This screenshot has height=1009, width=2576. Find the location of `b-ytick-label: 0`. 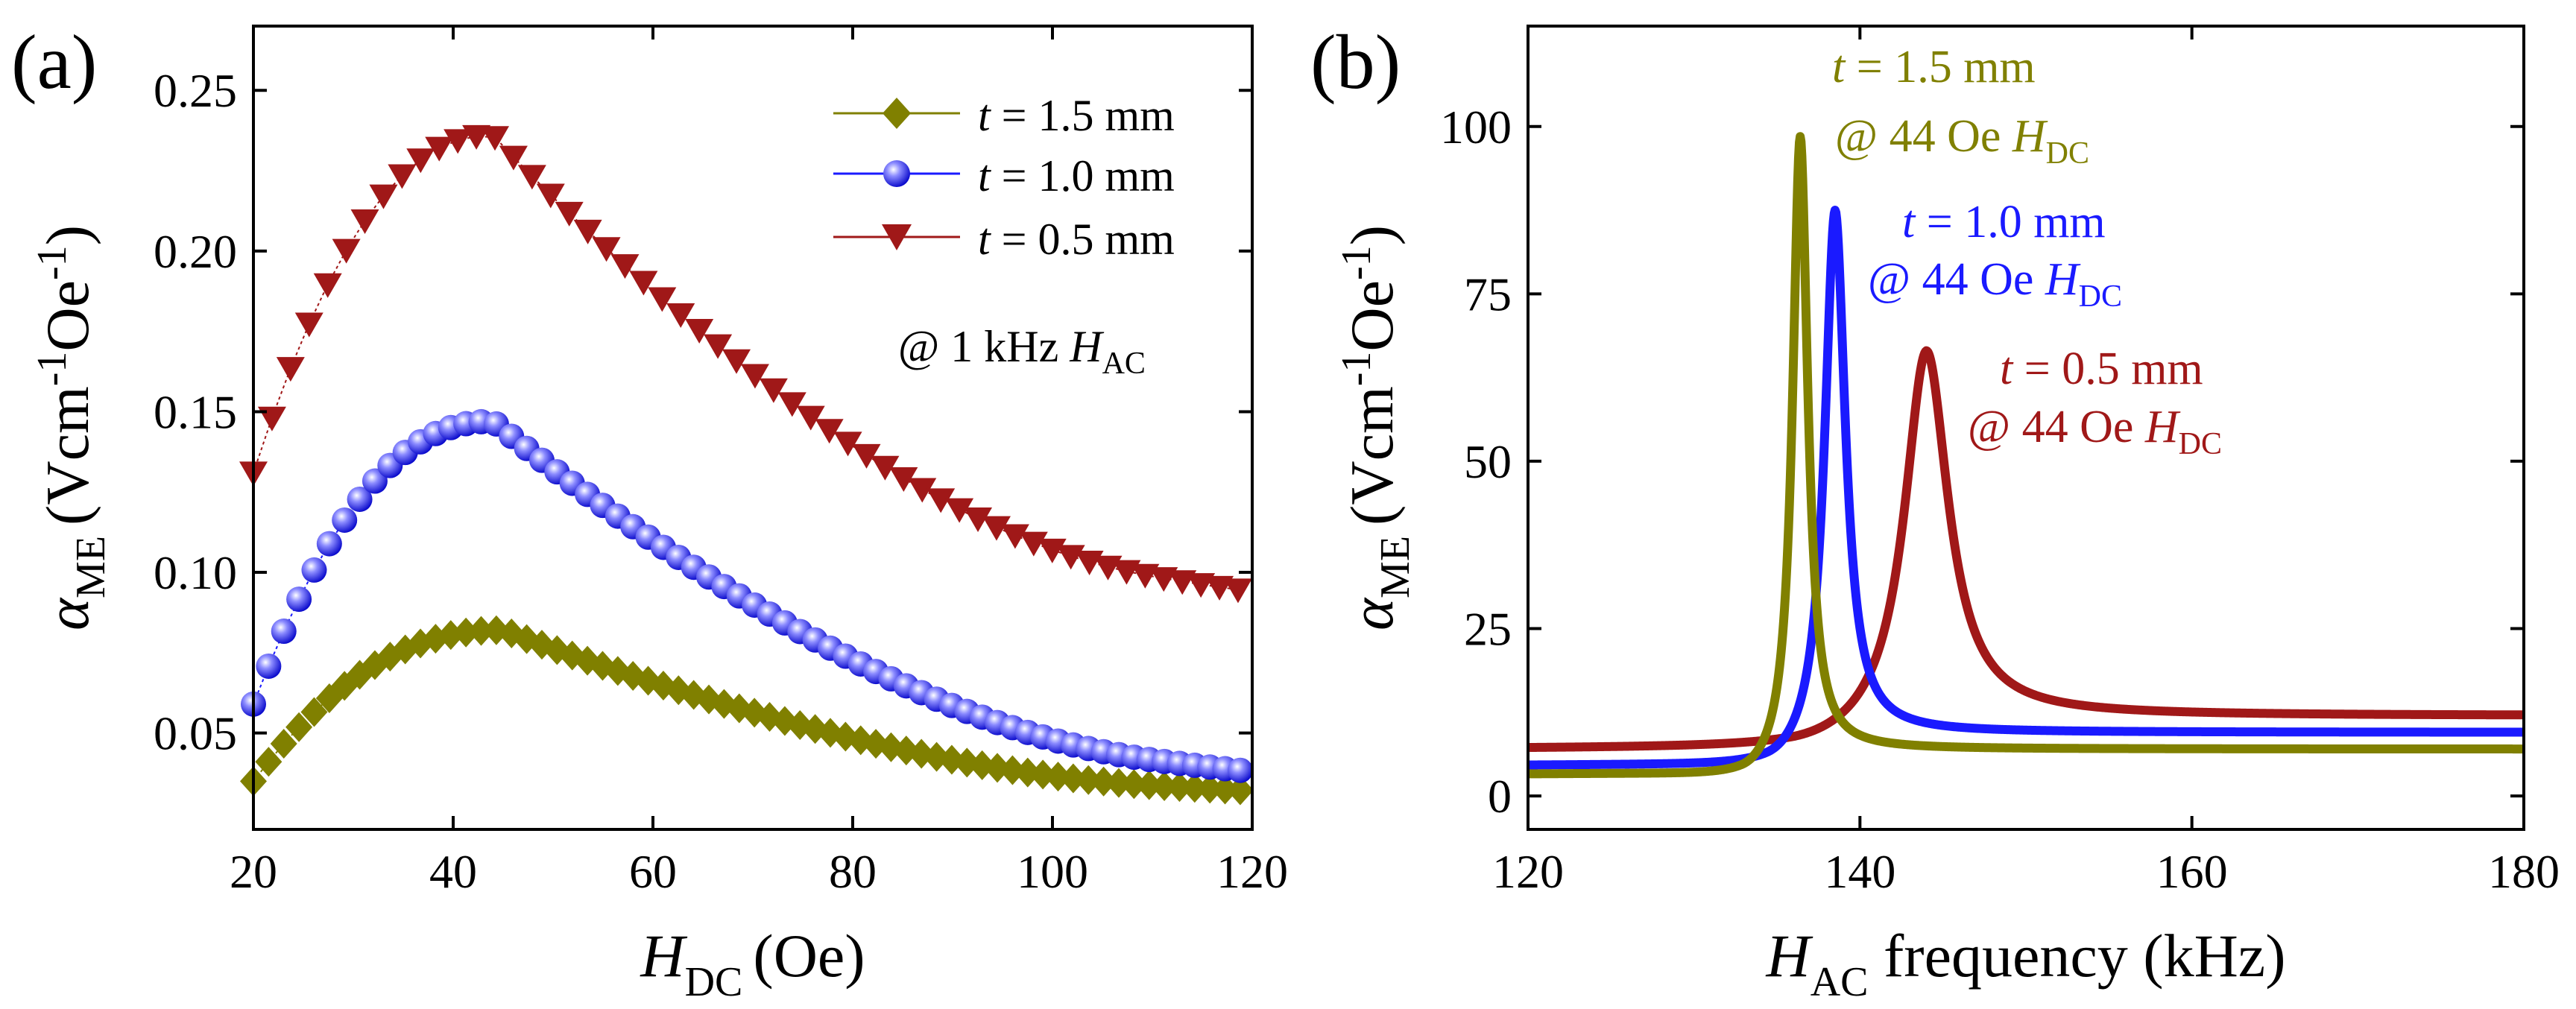

b-ytick-label: 0 is located at coordinates (1500, 796).